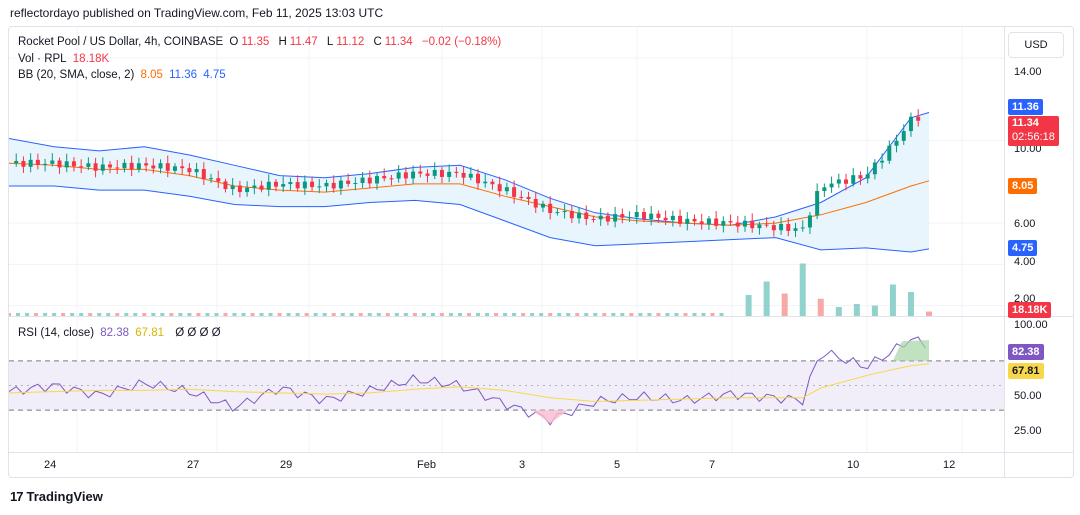  Describe the element at coordinates (1028, 431) in the screenshot. I see `rsi-tick: 25.00` at that location.